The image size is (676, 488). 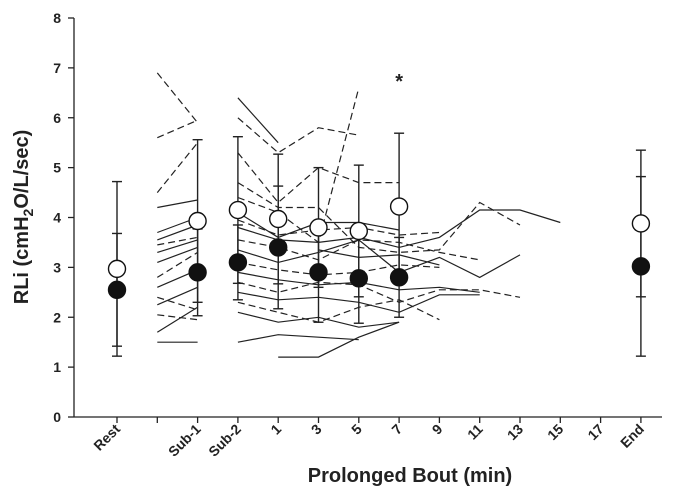 What do you see at coordinates (184, 440) in the screenshot?
I see `x-tick-label: Sub-1` at bounding box center [184, 440].